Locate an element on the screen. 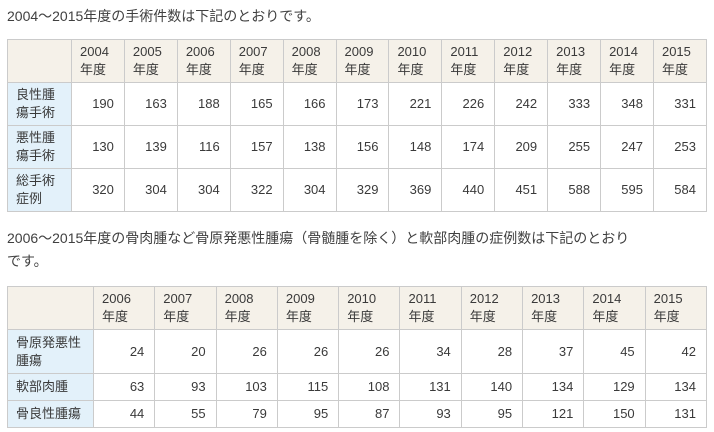 Image resolution: width=714 pixels, height=432 pixels. value-cell: 44 is located at coordinates (124, 414).